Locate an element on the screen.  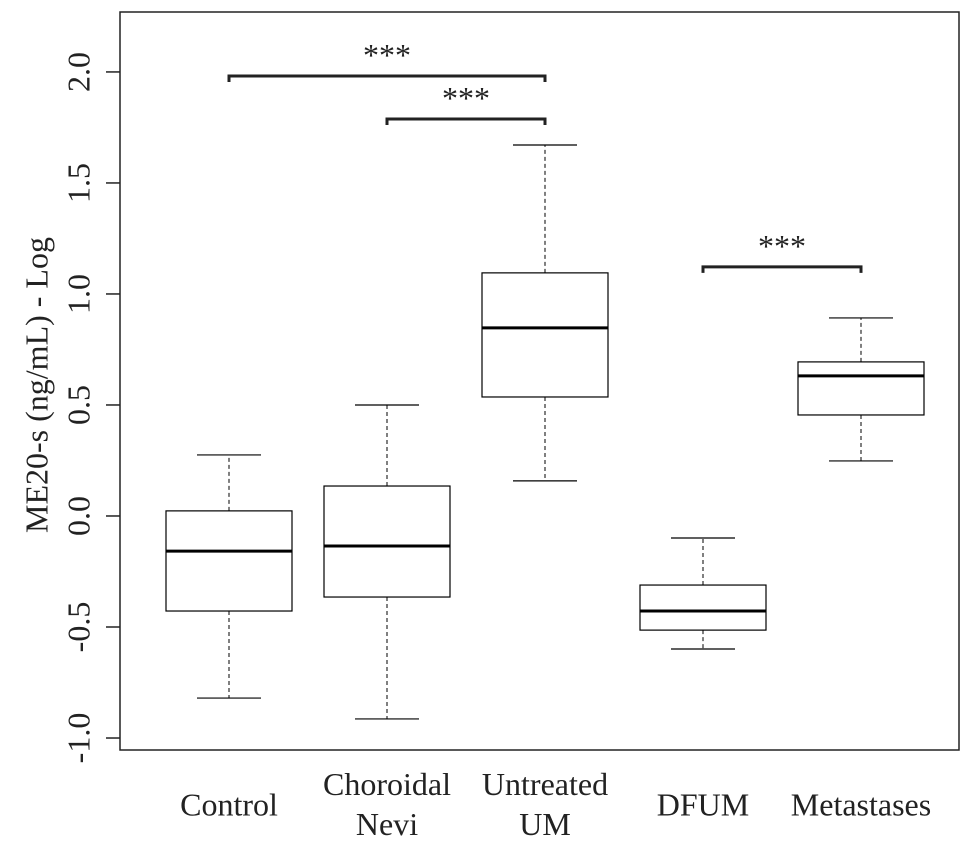
x-tick-label: Untreated UM is located at coordinates (545, 804).